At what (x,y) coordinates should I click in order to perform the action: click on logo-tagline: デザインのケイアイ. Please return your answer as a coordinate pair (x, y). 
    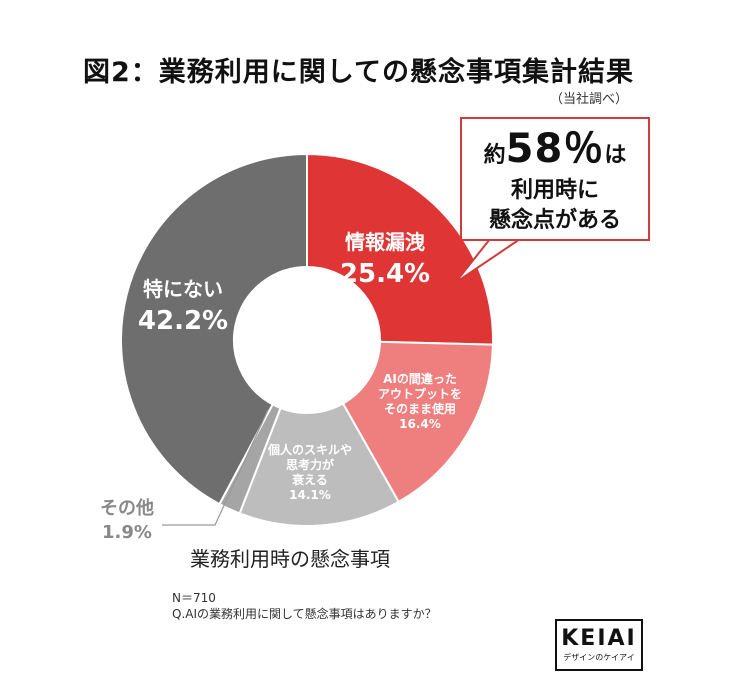
    Looking at the image, I should click on (599, 657).